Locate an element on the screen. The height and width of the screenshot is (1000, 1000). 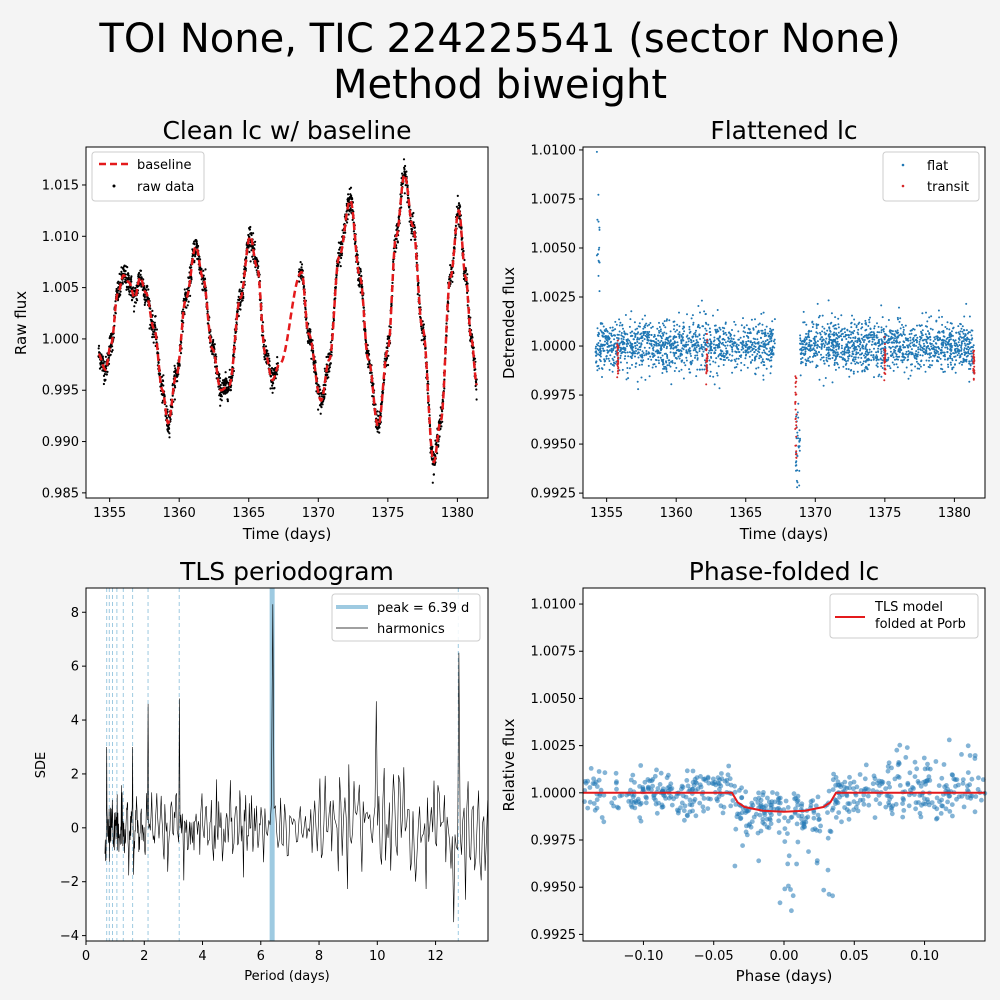
y-axis-label: Raw flux is located at coordinates (21, 323).